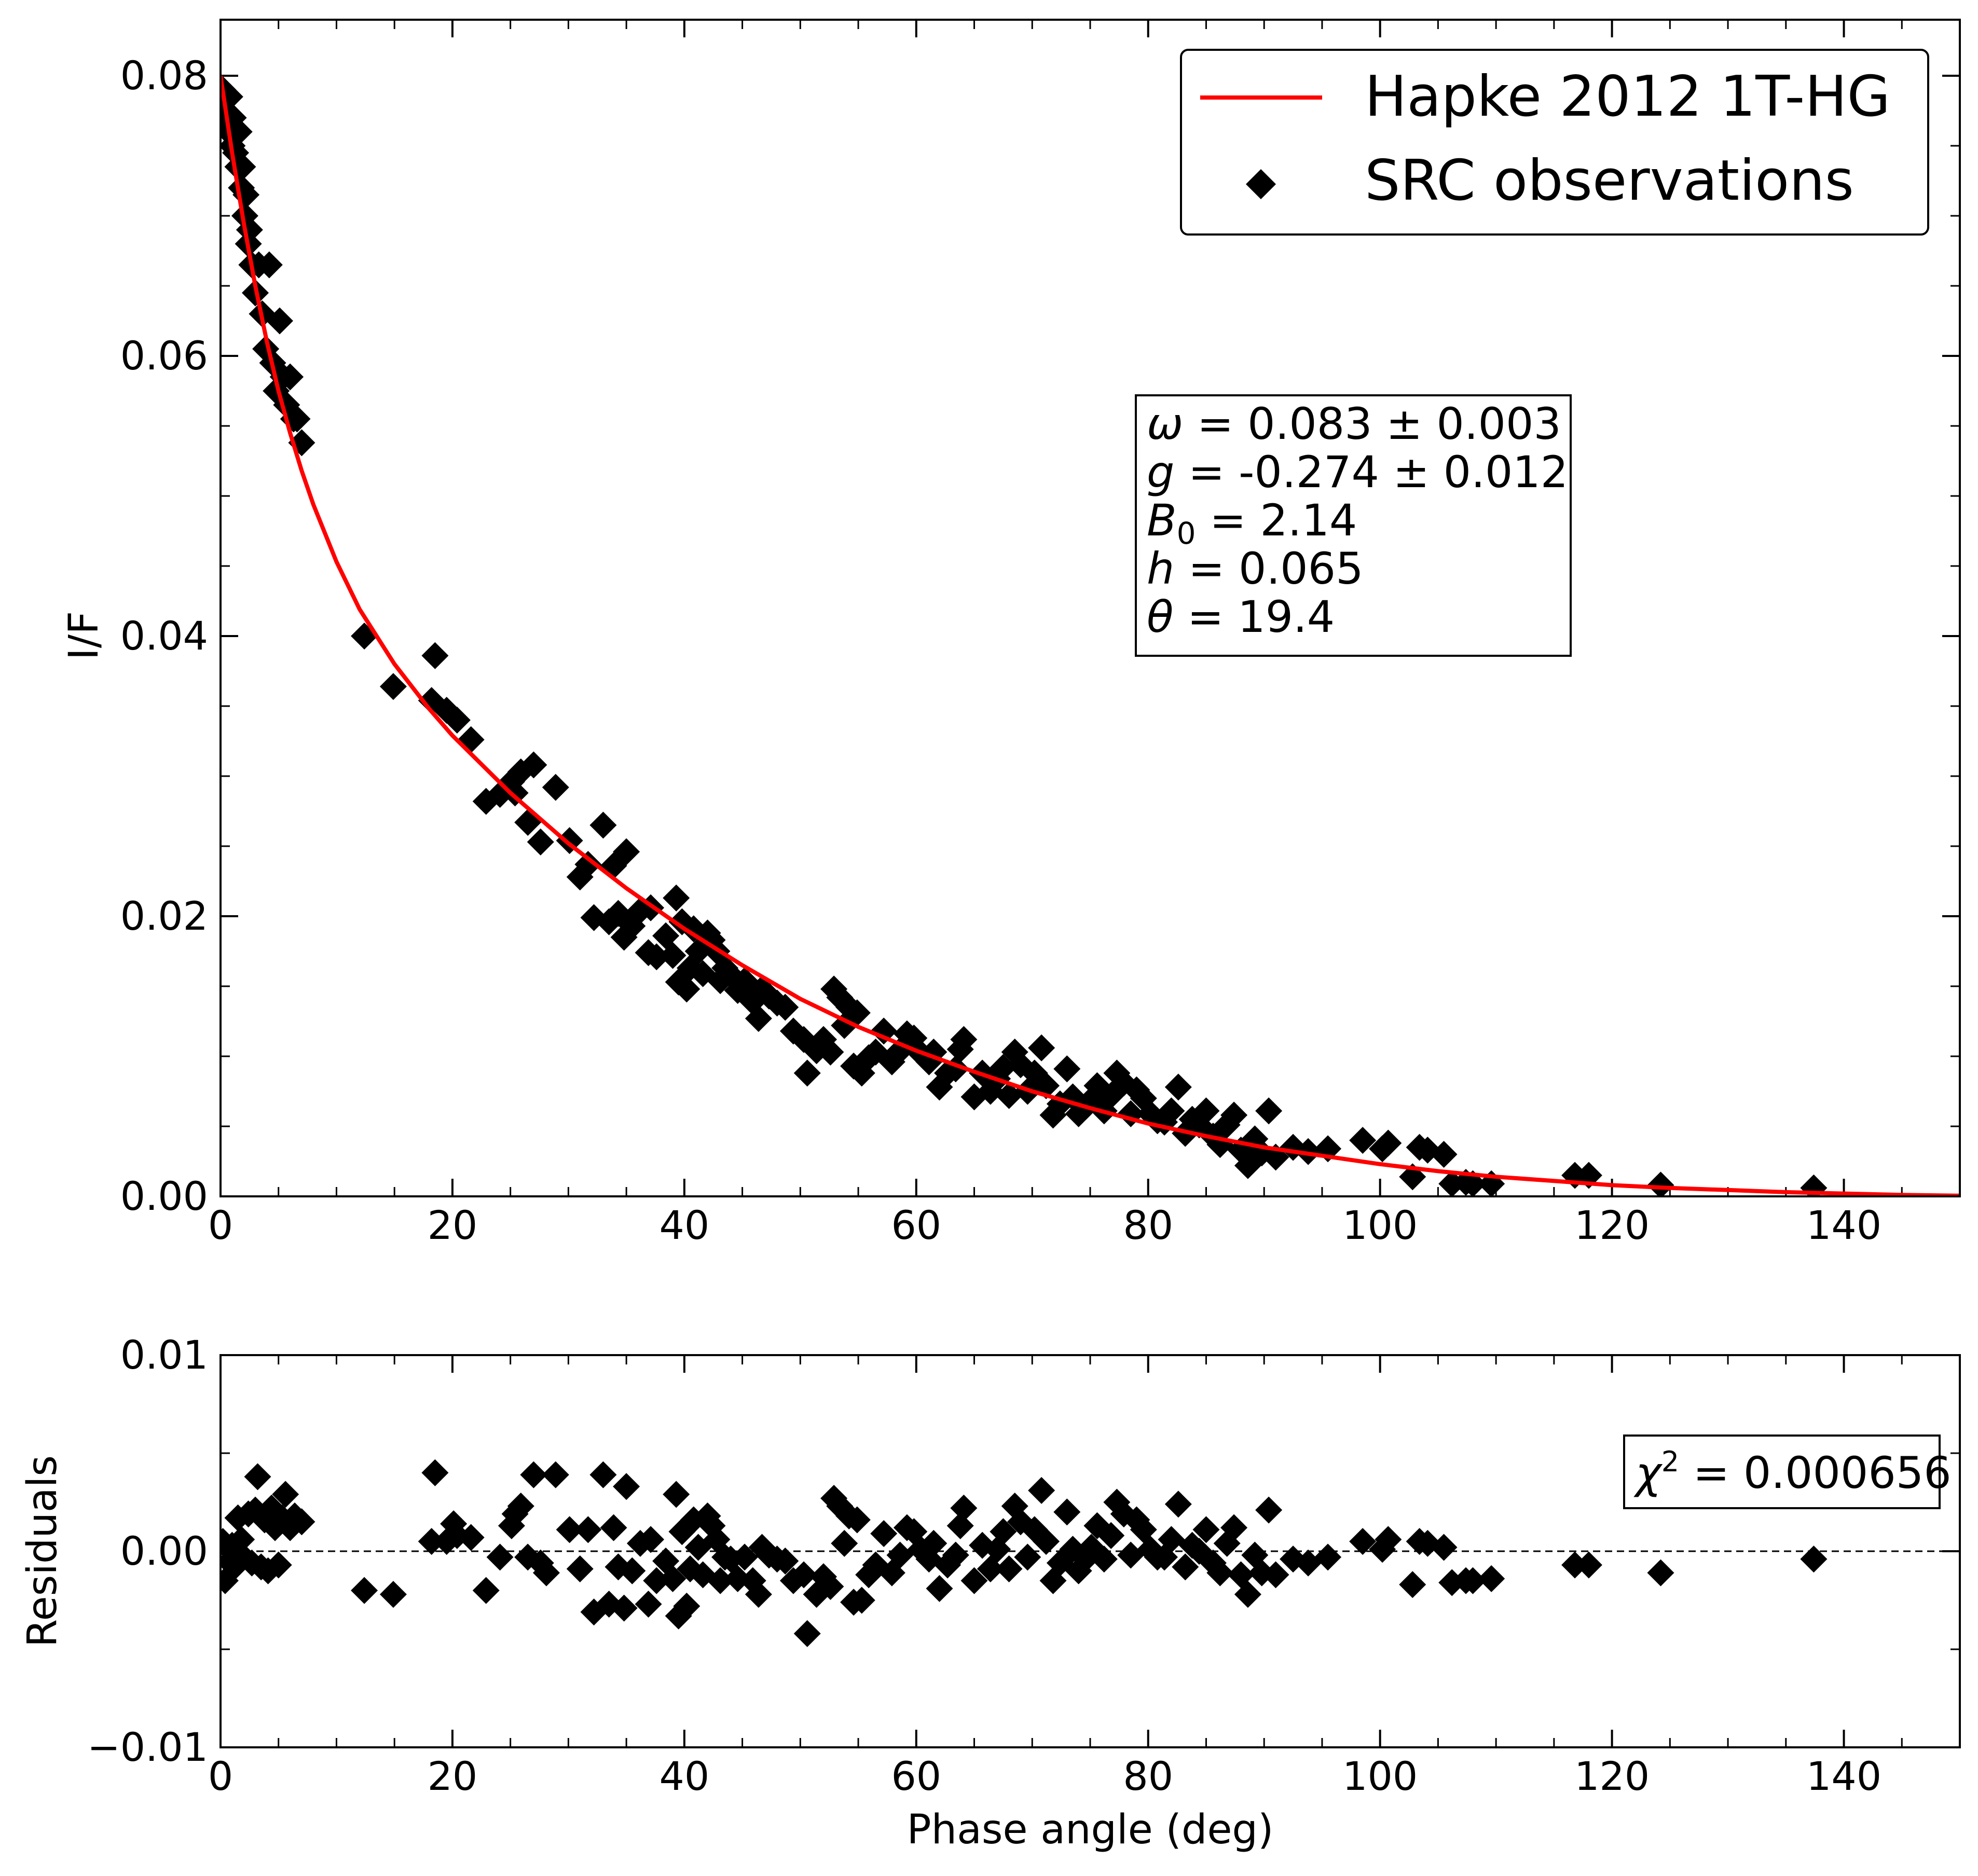 The height and width of the screenshot is (1876, 1978). What do you see at coordinates (453, 1776) in the screenshot?
I see `bottom-x-tick-label: 20` at bounding box center [453, 1776].